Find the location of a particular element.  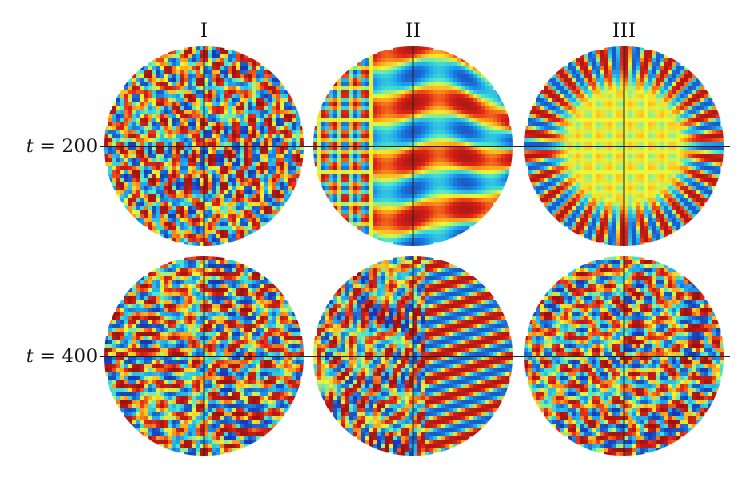

sphere-I-t400 is located at coordinates (204, 356).